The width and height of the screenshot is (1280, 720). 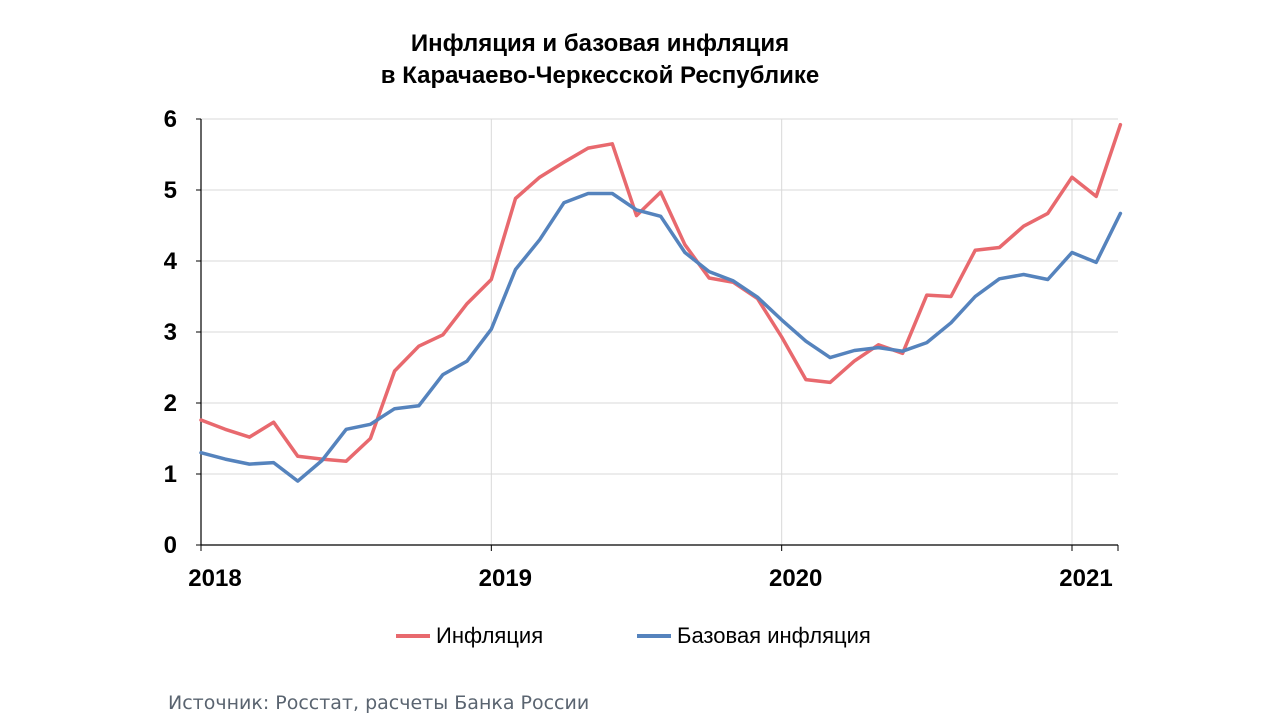 What do you see at coordinates (170, 190) in the screenshot?
I see `y-tick-label: 5` at bounding box center [170, 190].